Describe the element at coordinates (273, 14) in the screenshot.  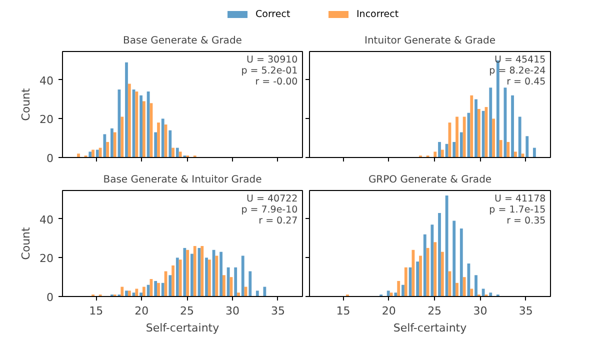
I see `legend-label: Correct` at that location.